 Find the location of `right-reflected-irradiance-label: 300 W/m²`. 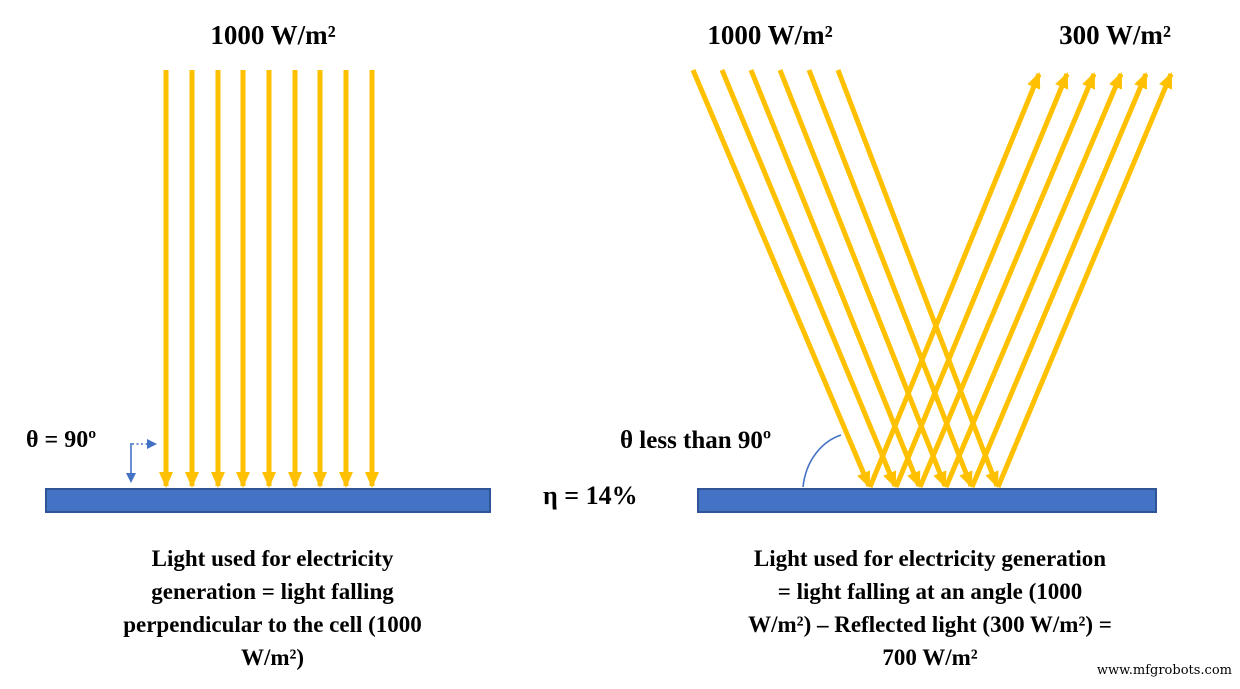

right-reflected-irradiance-label: 300 W/m² is located at coordinates (1115, 35).